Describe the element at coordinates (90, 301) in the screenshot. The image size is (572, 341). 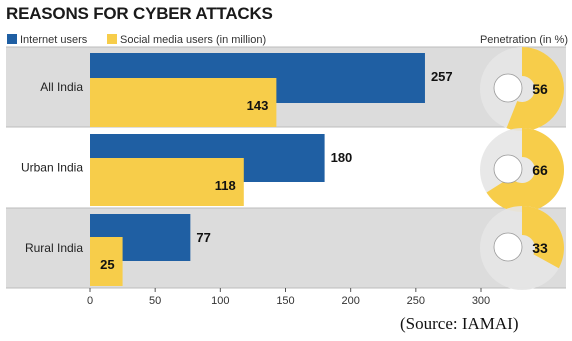
I see `x-tick-label: 0` at that location.